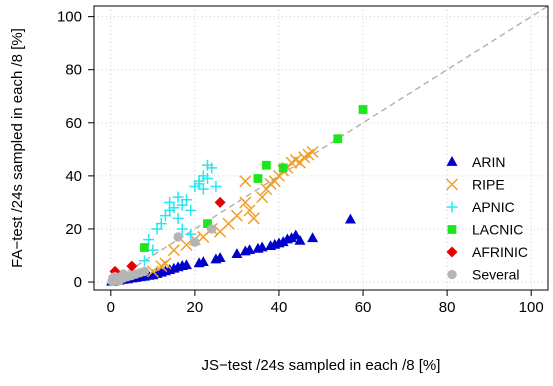  I want to click on series-apnic, so click(180, 213).